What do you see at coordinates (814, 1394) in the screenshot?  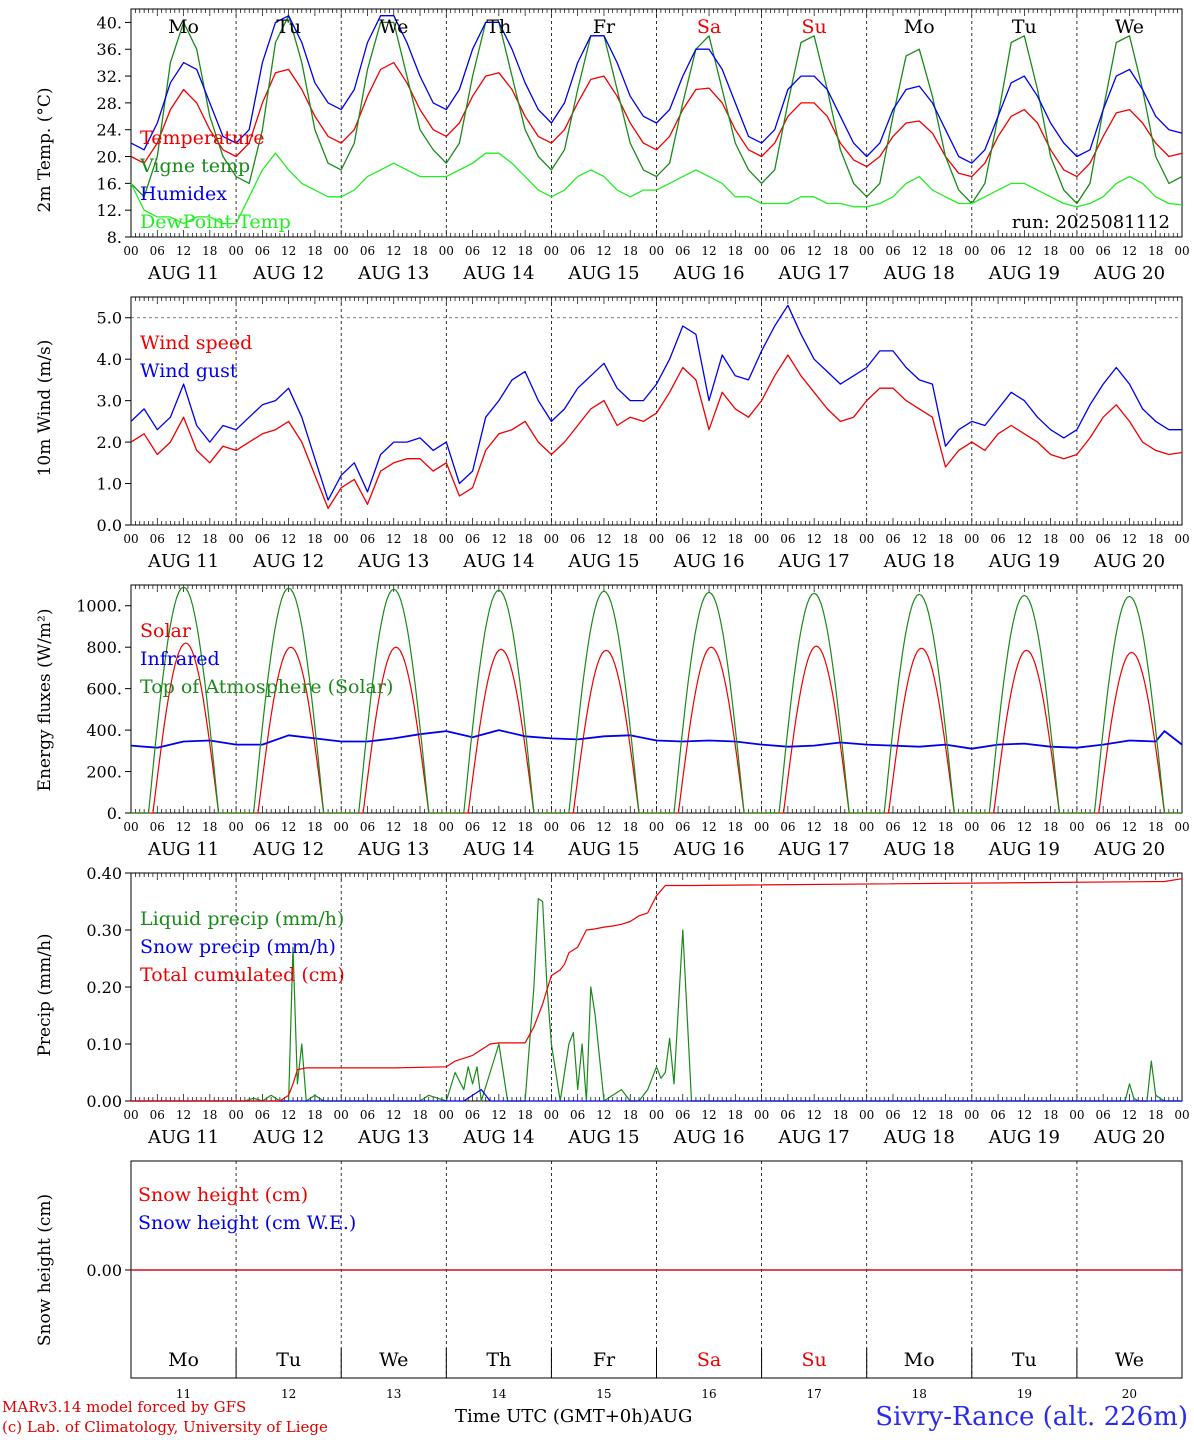 I see `day-number-label: 17` at bounding box center [814, 1394].